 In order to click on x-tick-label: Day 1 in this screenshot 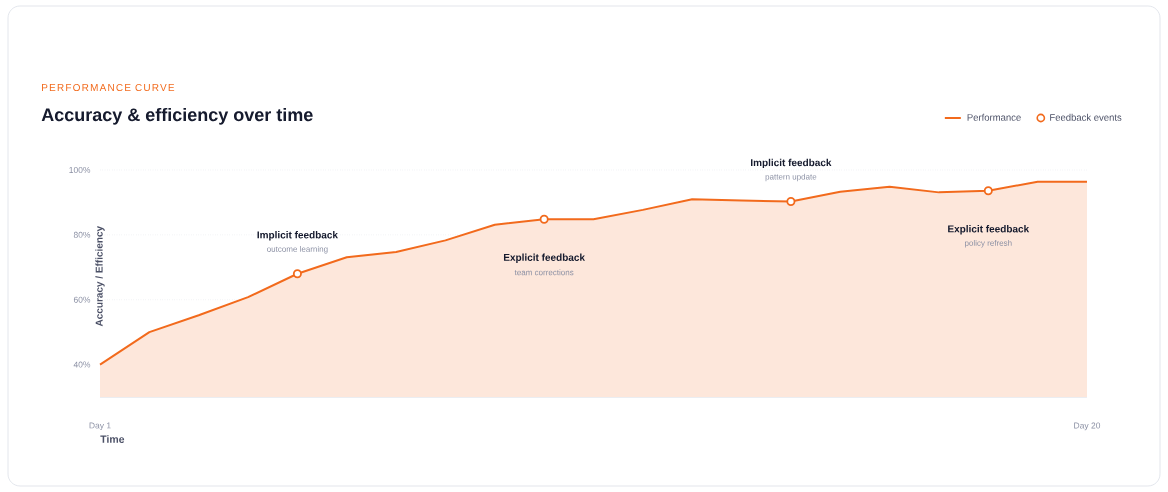, I will do `click(100, 426)`.